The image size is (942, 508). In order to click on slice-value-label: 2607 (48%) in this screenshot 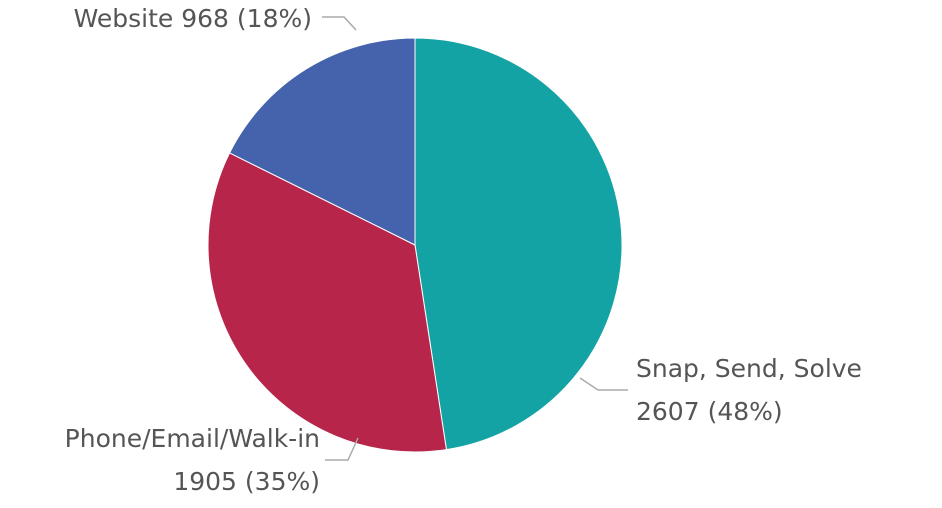, I will do `click(709, 411)`.